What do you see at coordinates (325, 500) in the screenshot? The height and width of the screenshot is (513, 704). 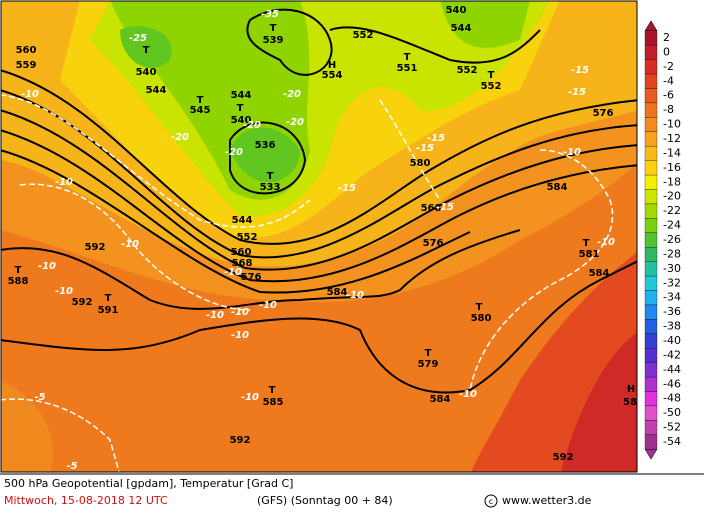 I see `footer-run: (GFS) (Sonntag 00 + 84)` at bounding box center [325, 500].